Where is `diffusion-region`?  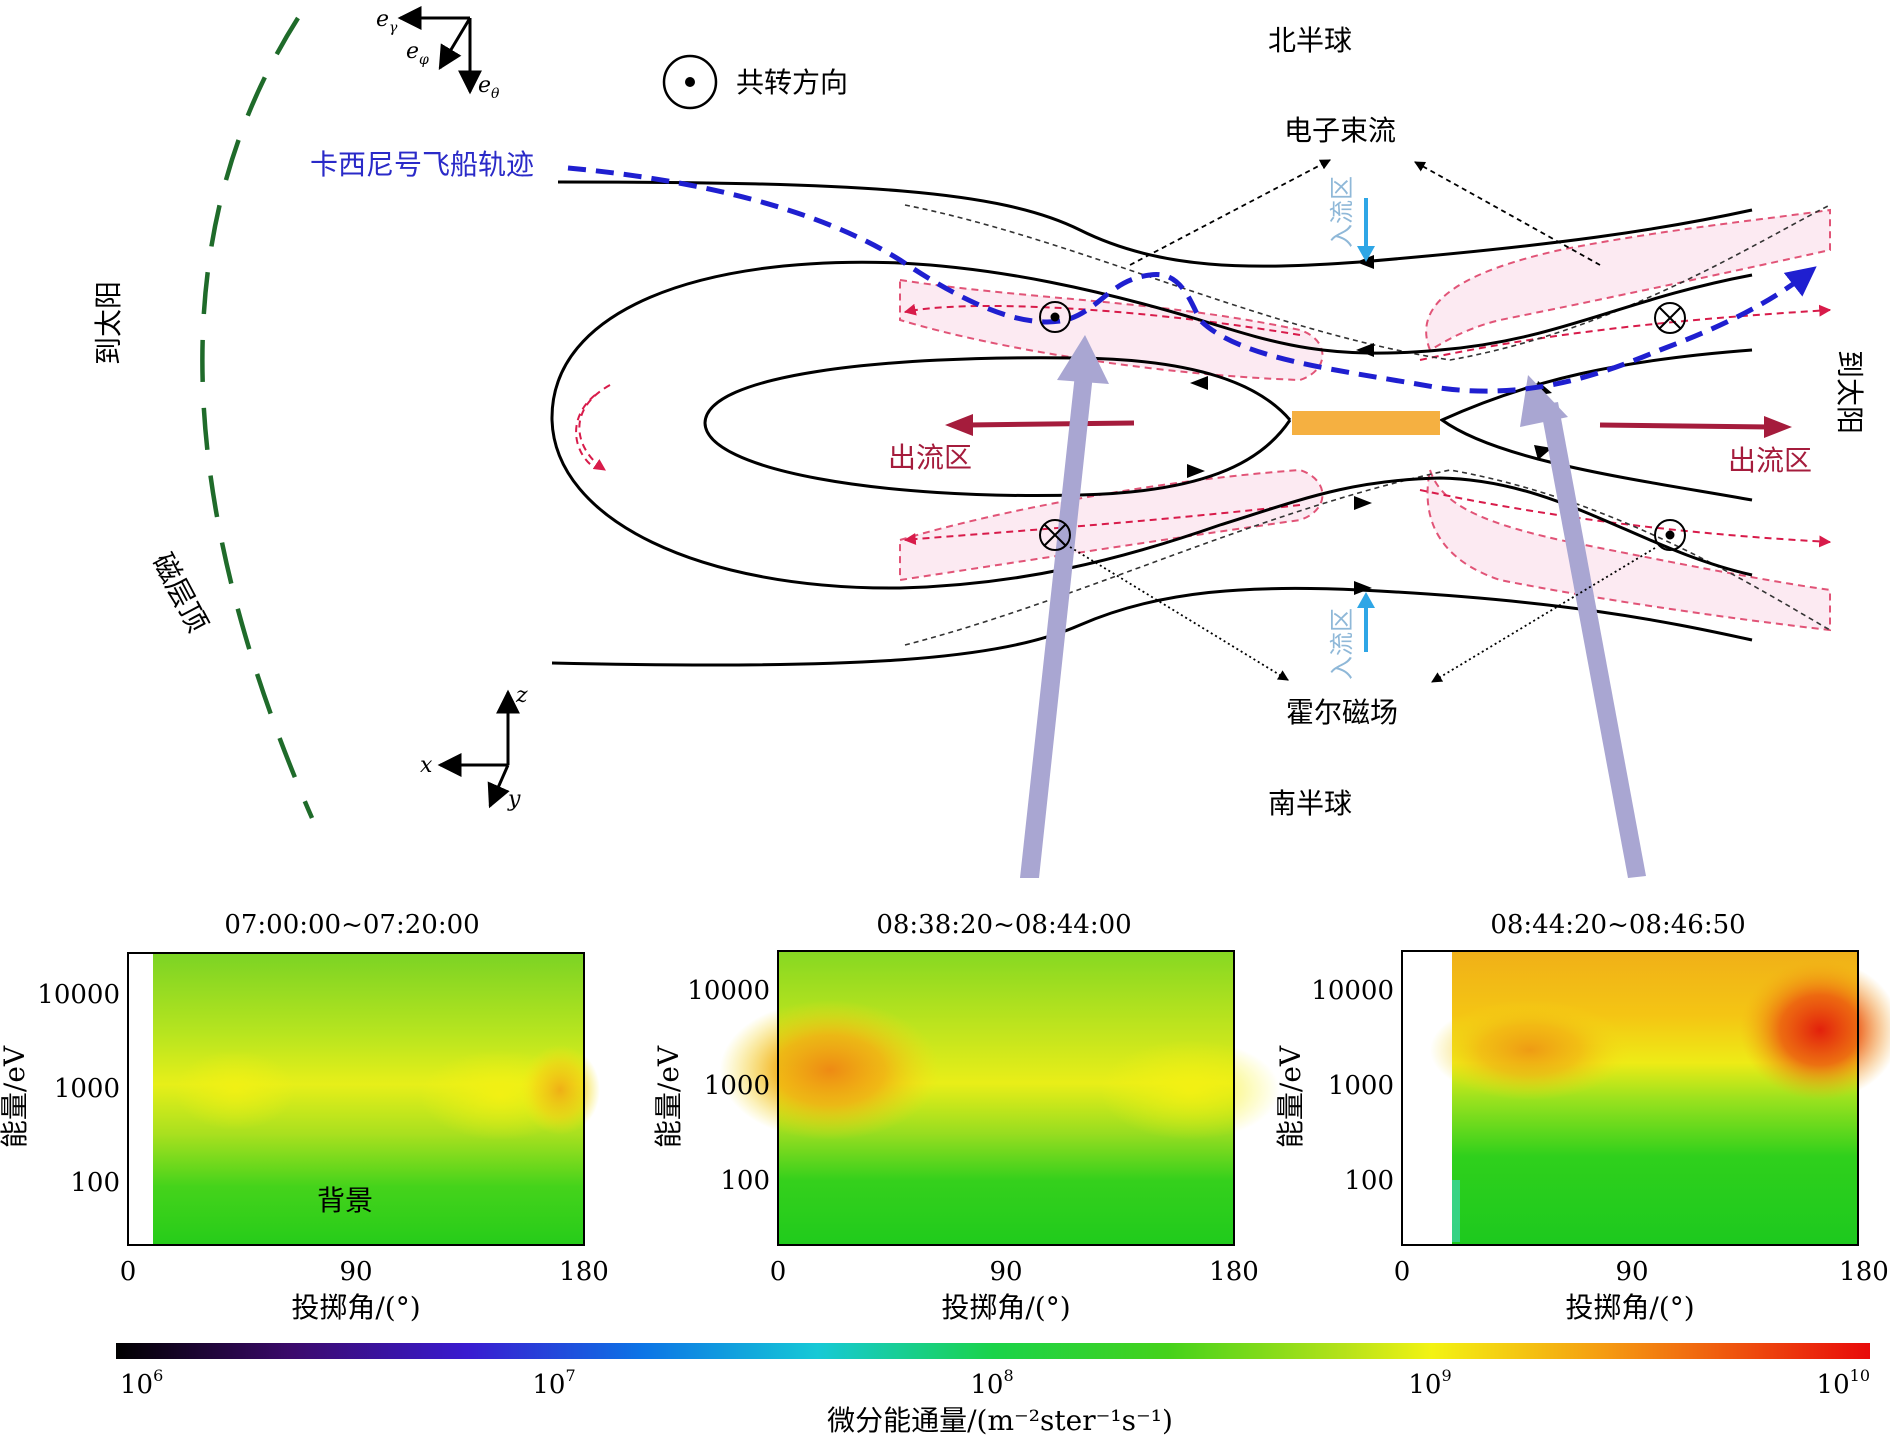
diffusion-region is located at coordinates (1366, 423).